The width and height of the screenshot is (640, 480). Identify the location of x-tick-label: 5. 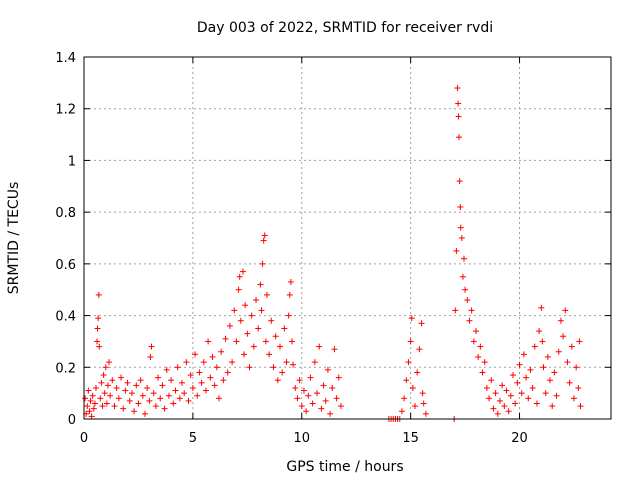
(193, 438).